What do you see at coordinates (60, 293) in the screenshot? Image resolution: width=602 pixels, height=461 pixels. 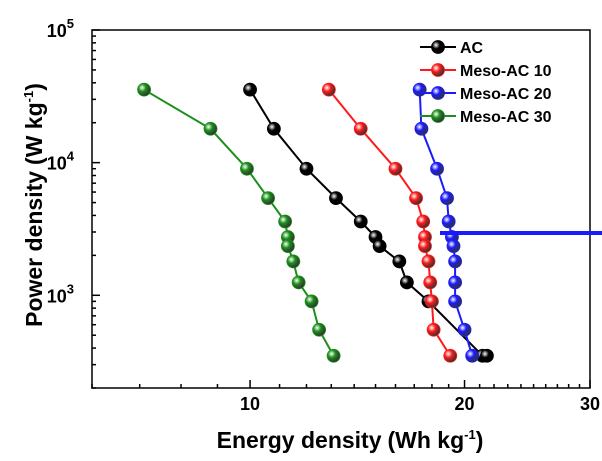 I see `y-tick-label: 10³` at bounding box center [60, 293].